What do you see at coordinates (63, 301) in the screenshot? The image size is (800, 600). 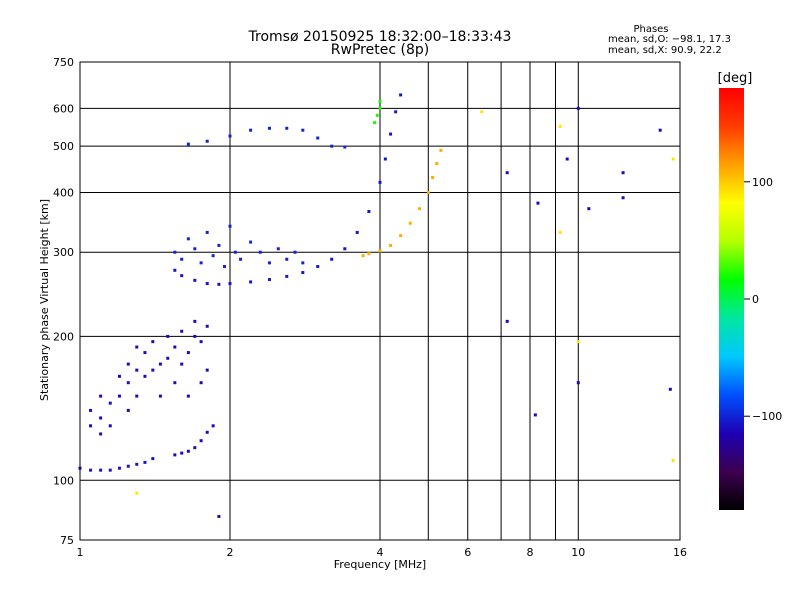 I see `y-axis-ticks: 75 100 200 300 400 500 600 750` at bounding box center [63, 301].